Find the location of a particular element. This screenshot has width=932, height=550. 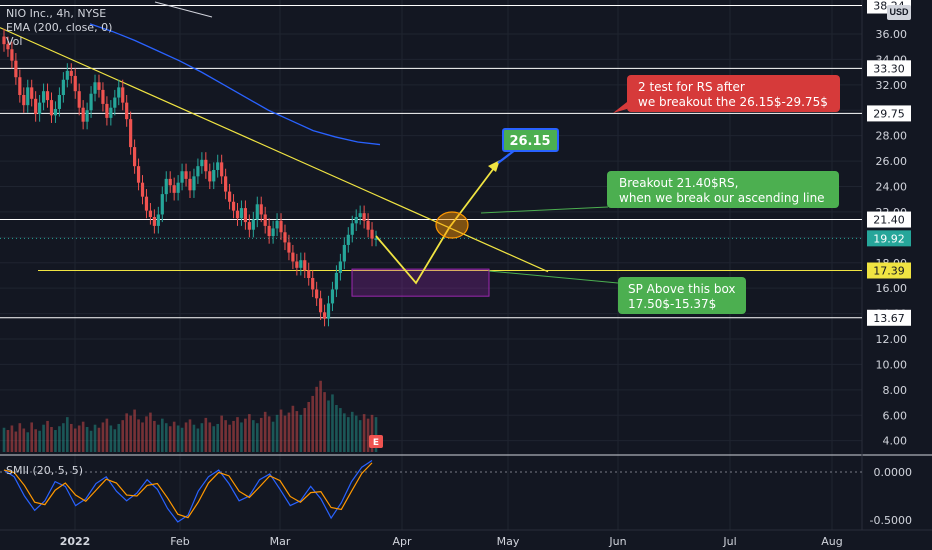

currency-badge: USD is located at coordinates (899, 12).